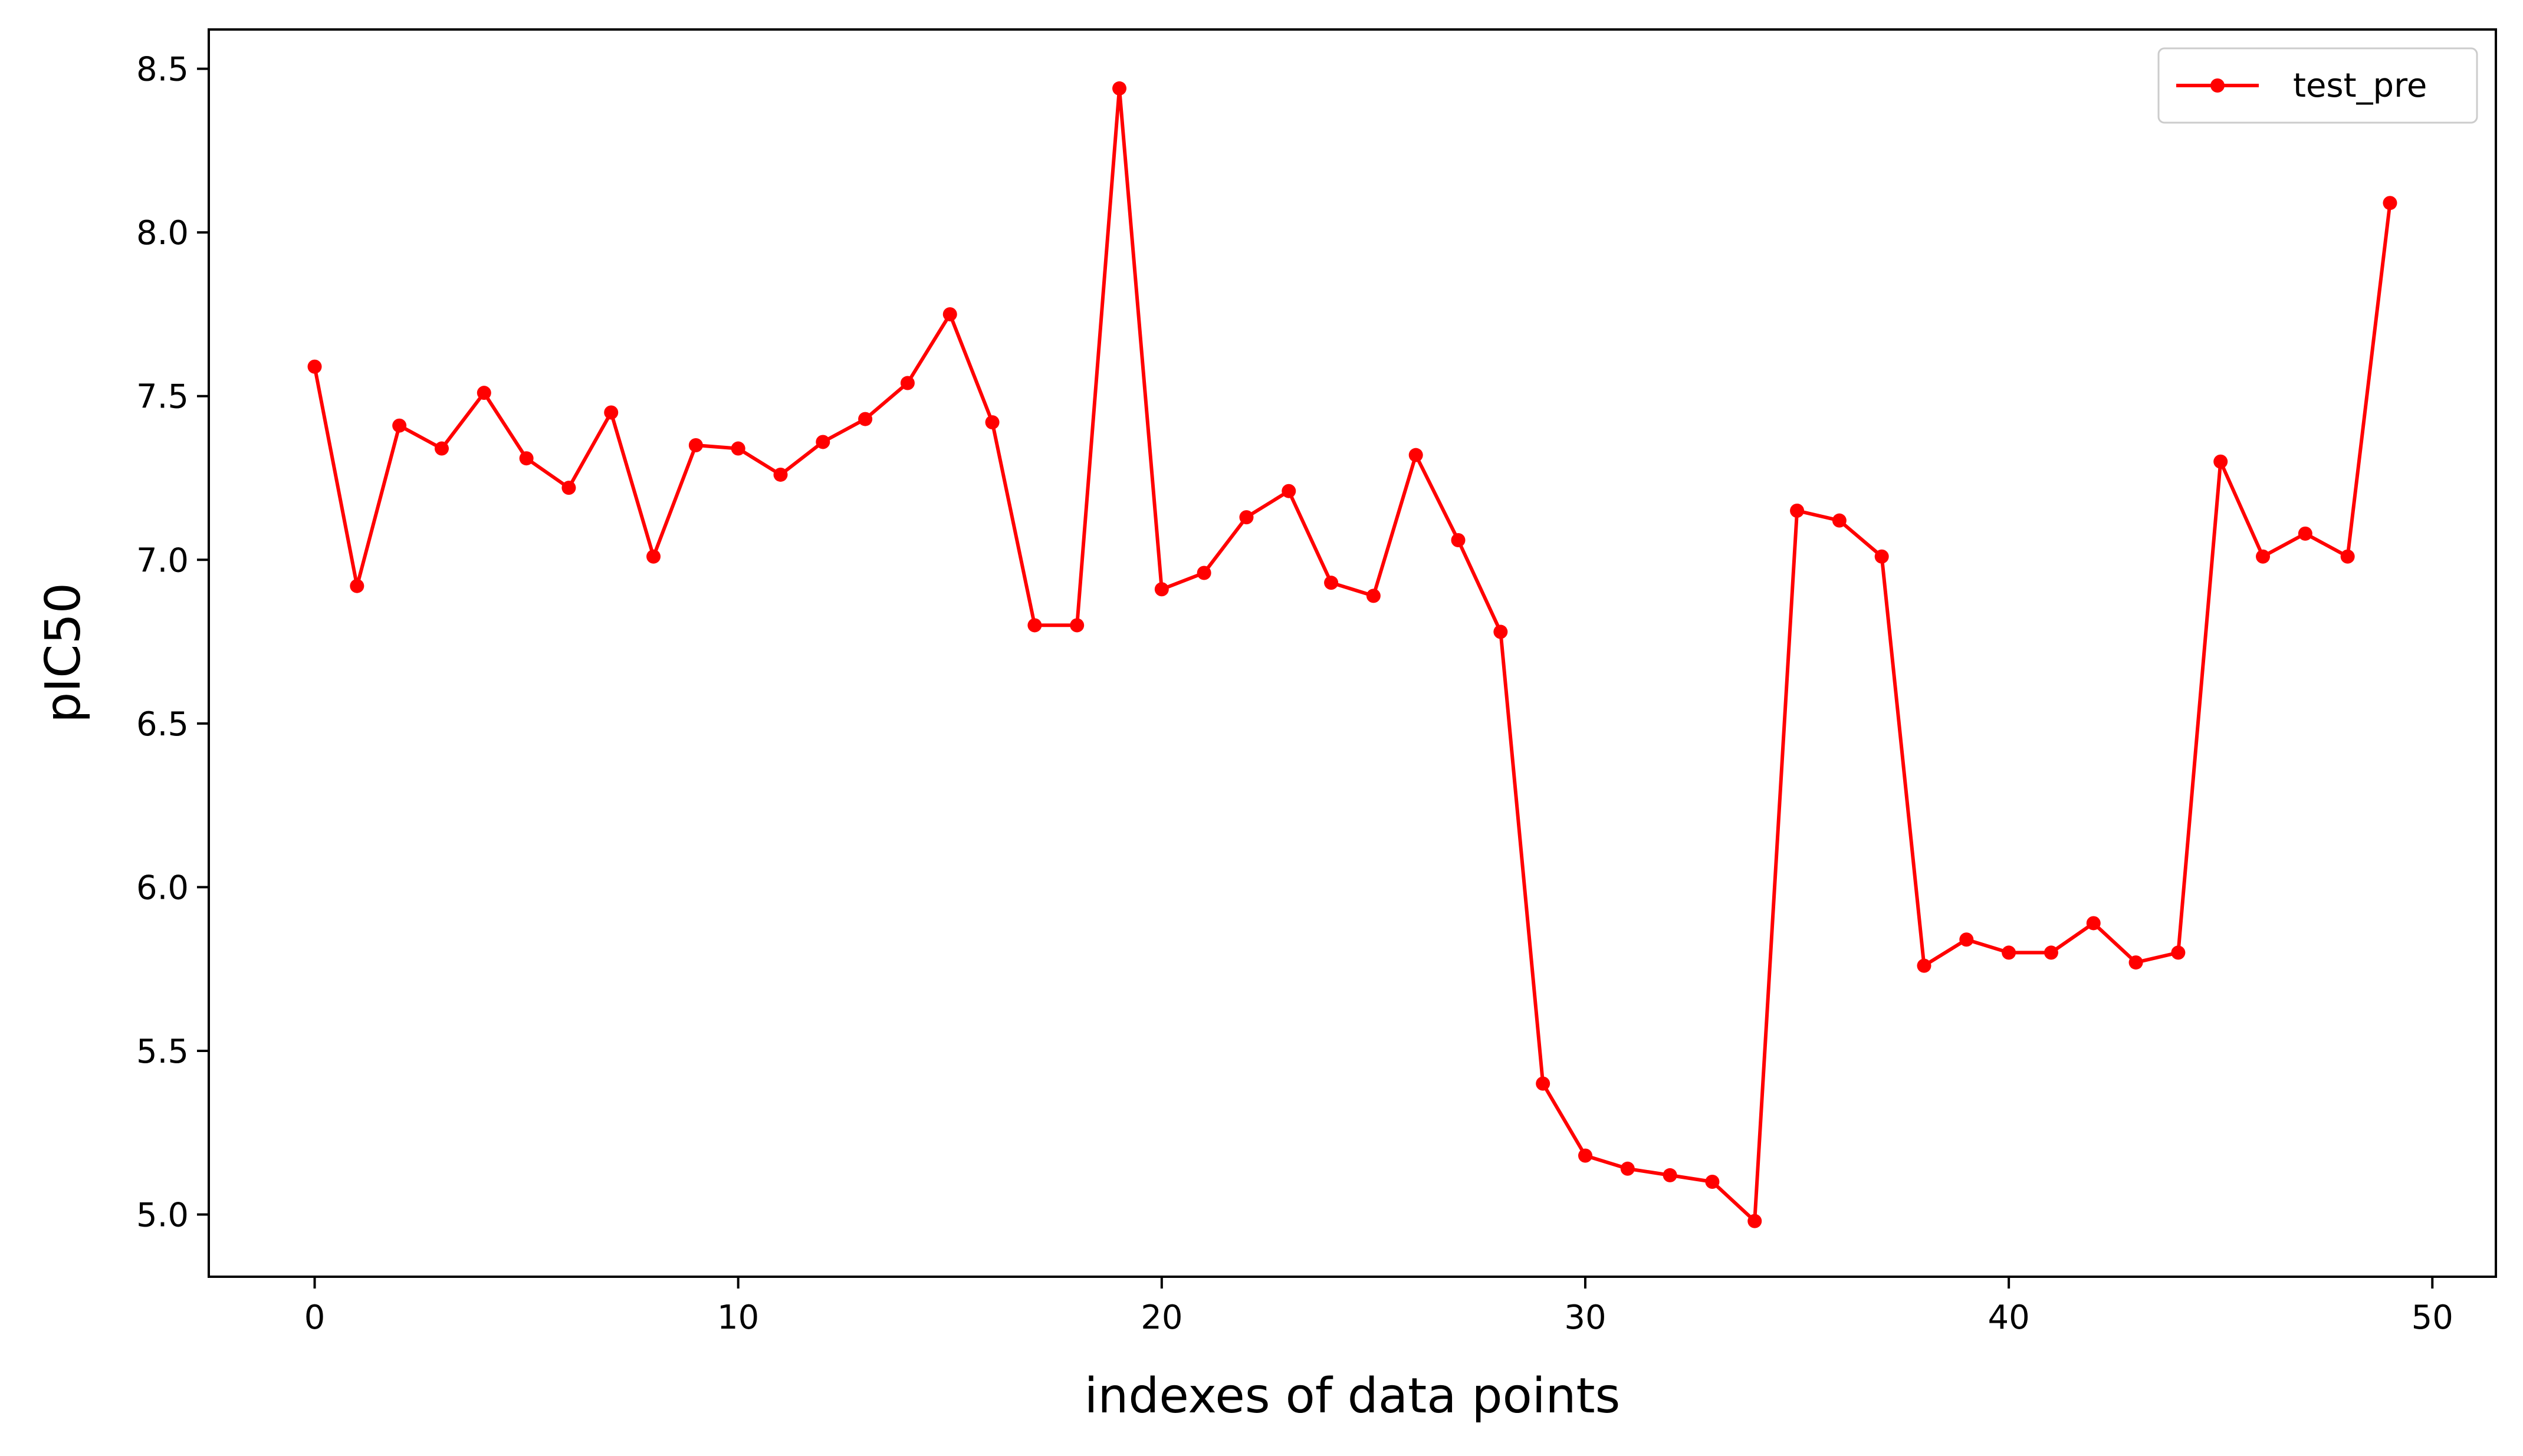 The width and height of the screenshot is (2523, 1456). Describe the element at coordinates (162, 724) in the screenshot. I see `y-tick-label: 6.5` at that location.